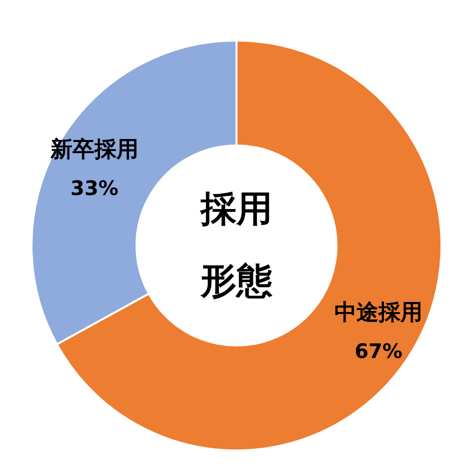  Describe the element at coordinates (236, 245) in the screenshot. I see `text: 採用形態` at that location.